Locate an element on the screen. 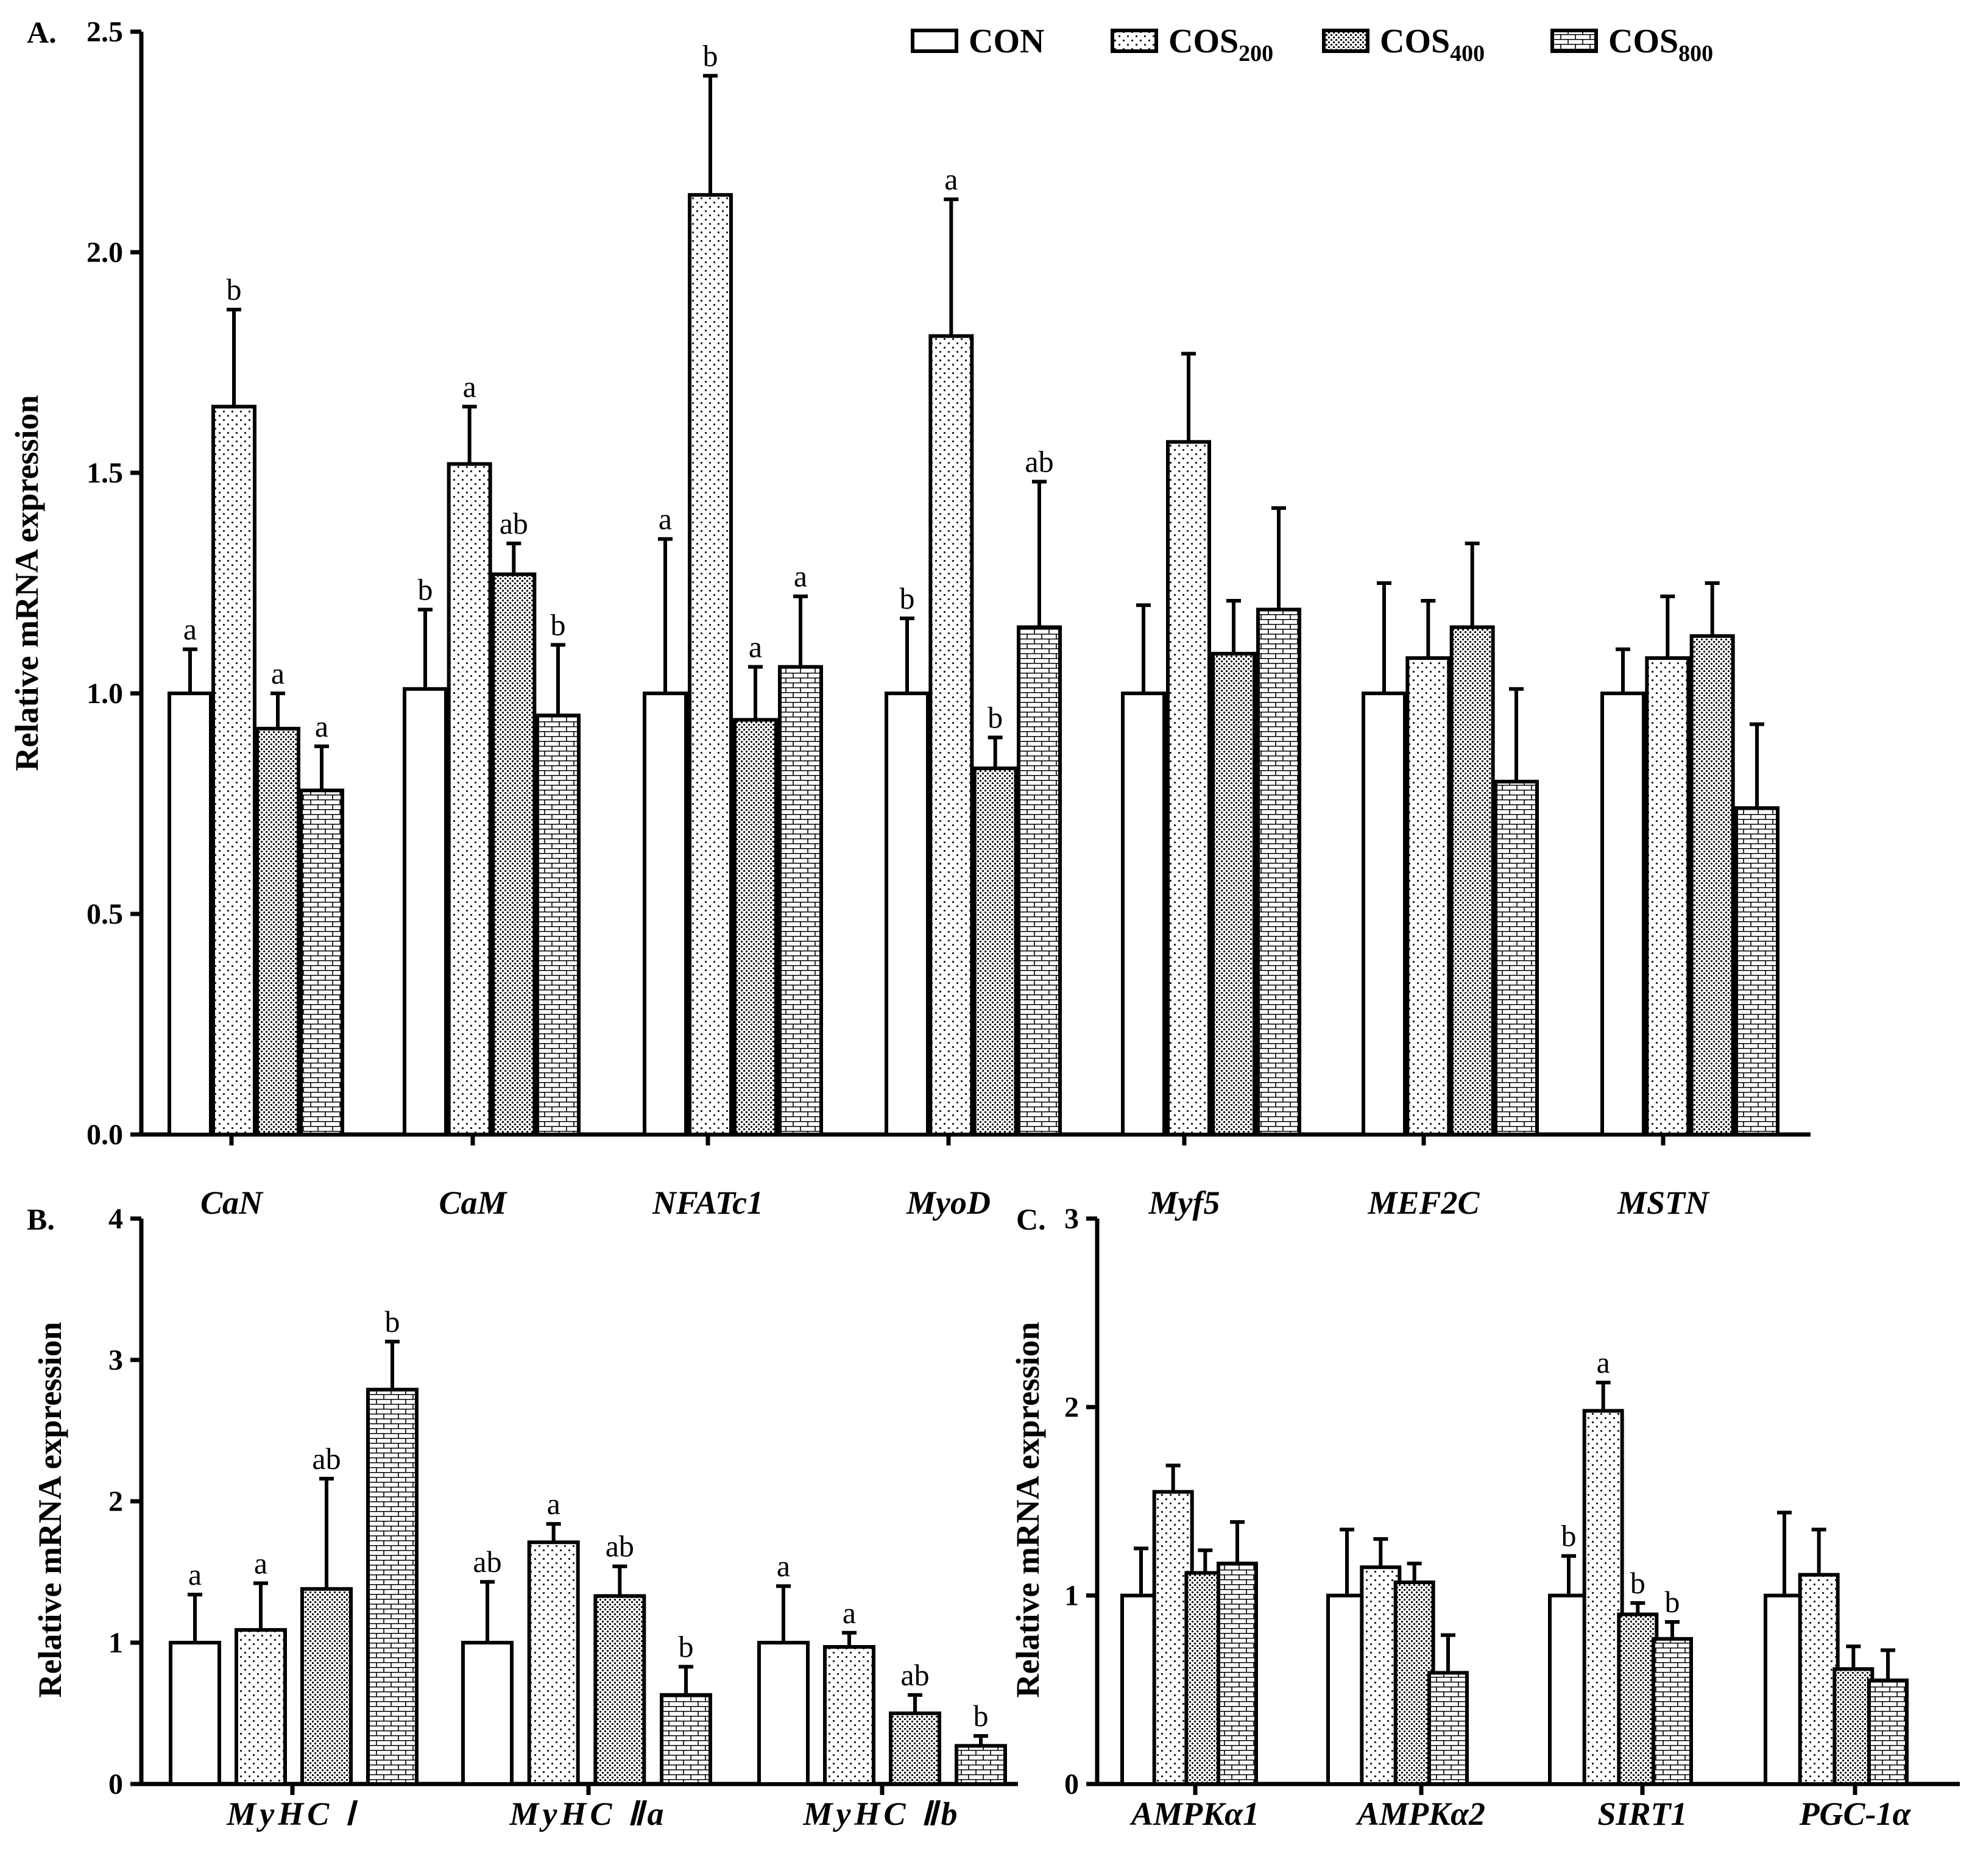  y-tick-label: 3 is located at coordinates (1071, 1219).